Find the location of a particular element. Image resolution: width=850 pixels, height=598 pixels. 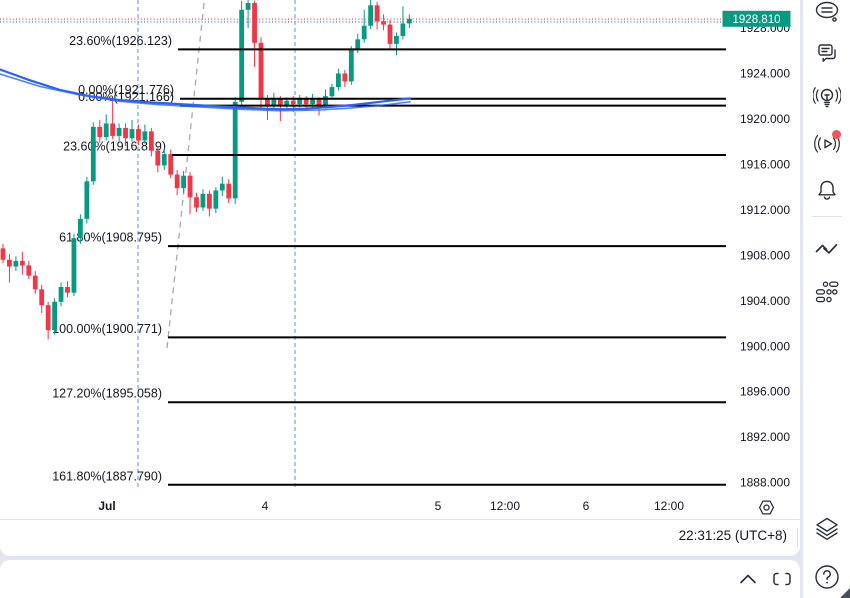

chevron-up-icon is located at coordinates (748, 579).